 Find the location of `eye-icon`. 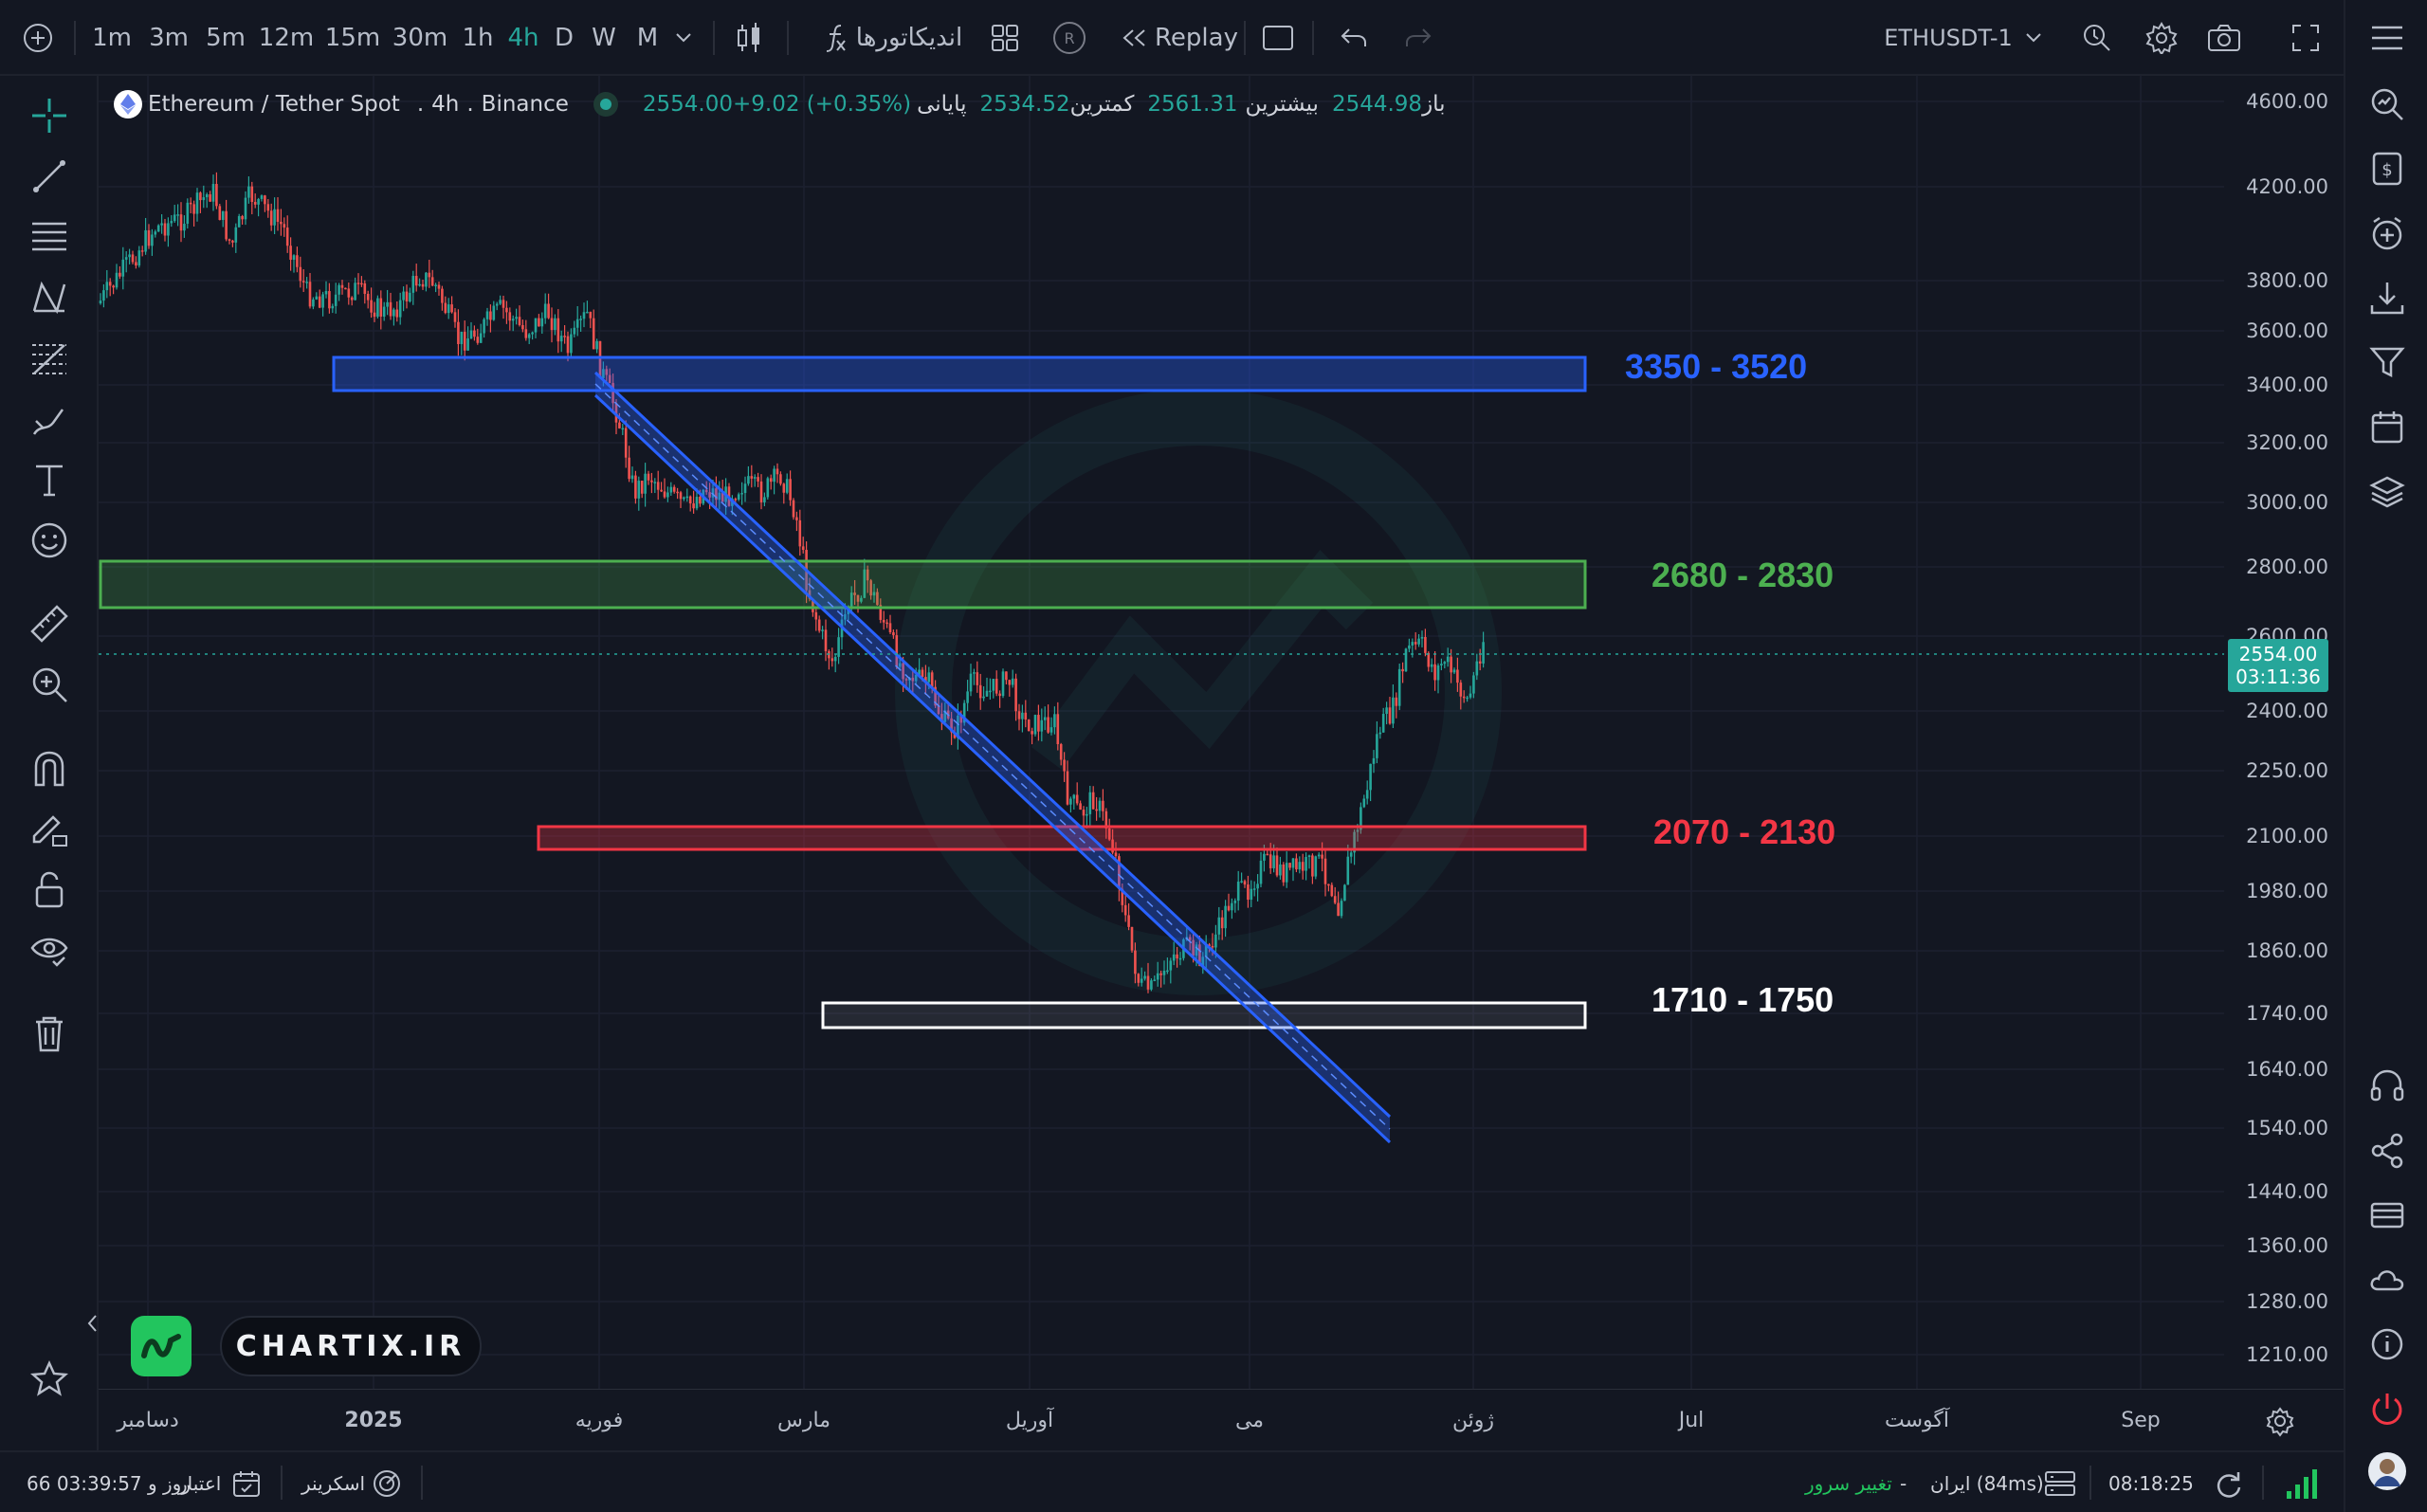

eye-icon is located at coordinates (49, 950).